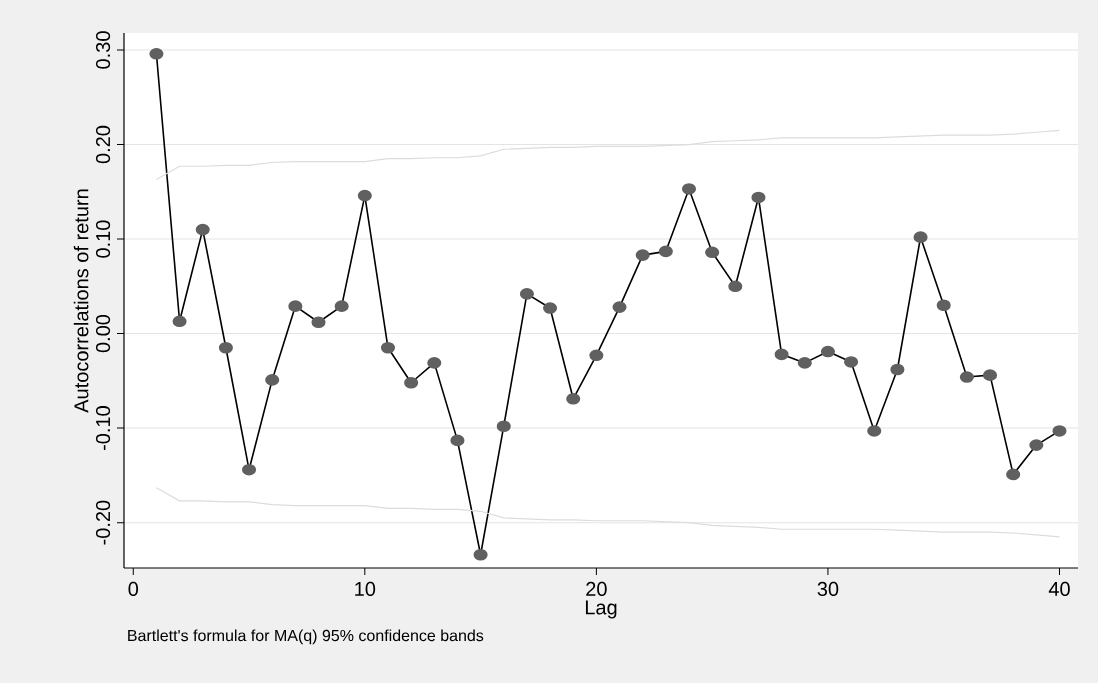  I want to click on y-tick-label: 0.20, so click(103, 144).